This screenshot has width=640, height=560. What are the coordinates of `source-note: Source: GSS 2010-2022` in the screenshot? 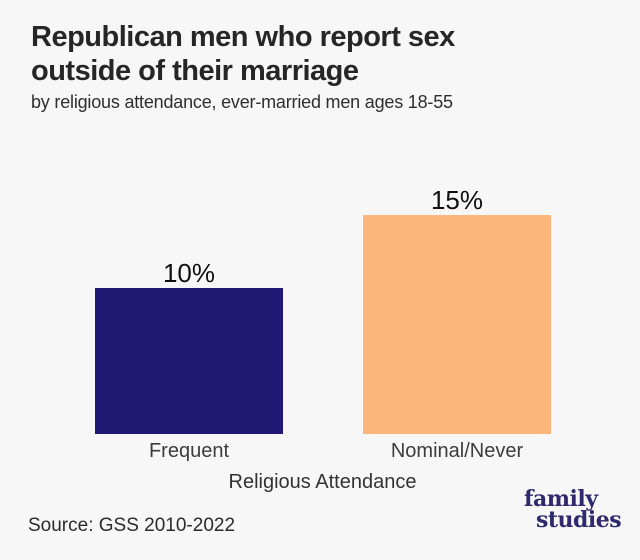 It's located at (132, 525).